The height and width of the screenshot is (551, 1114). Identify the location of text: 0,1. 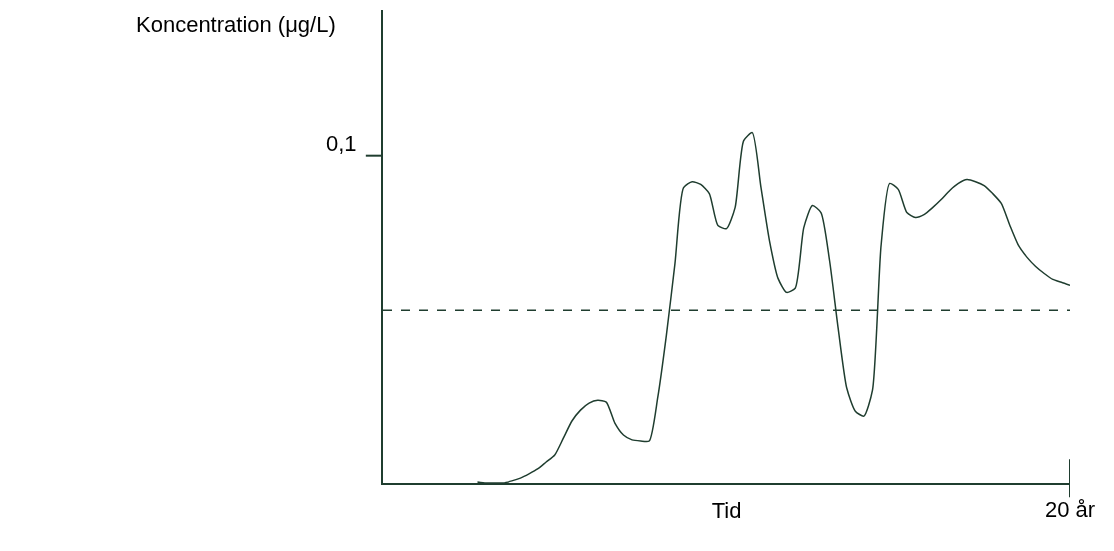
(341, 143).